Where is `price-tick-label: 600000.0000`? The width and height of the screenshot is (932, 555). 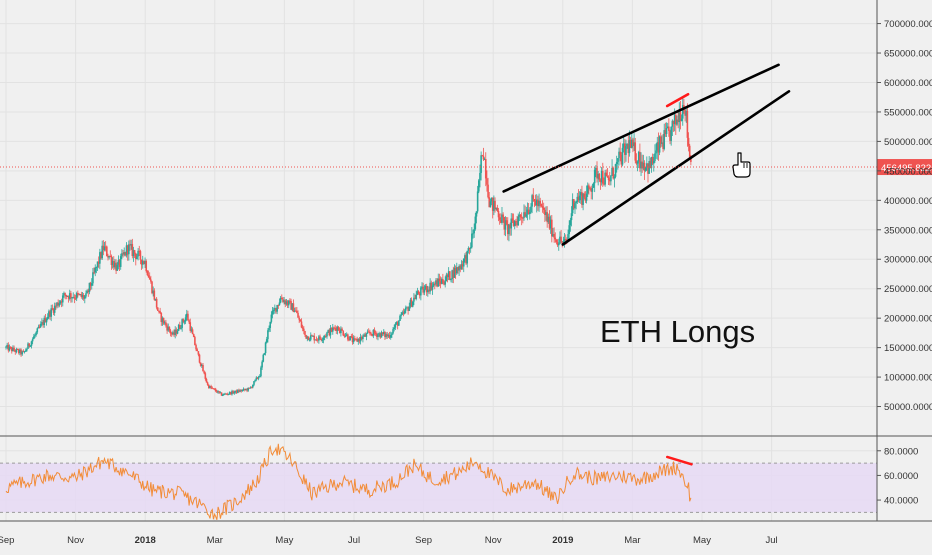 price-tick-label: 600000.0000 is located at coordinates (908, 83).